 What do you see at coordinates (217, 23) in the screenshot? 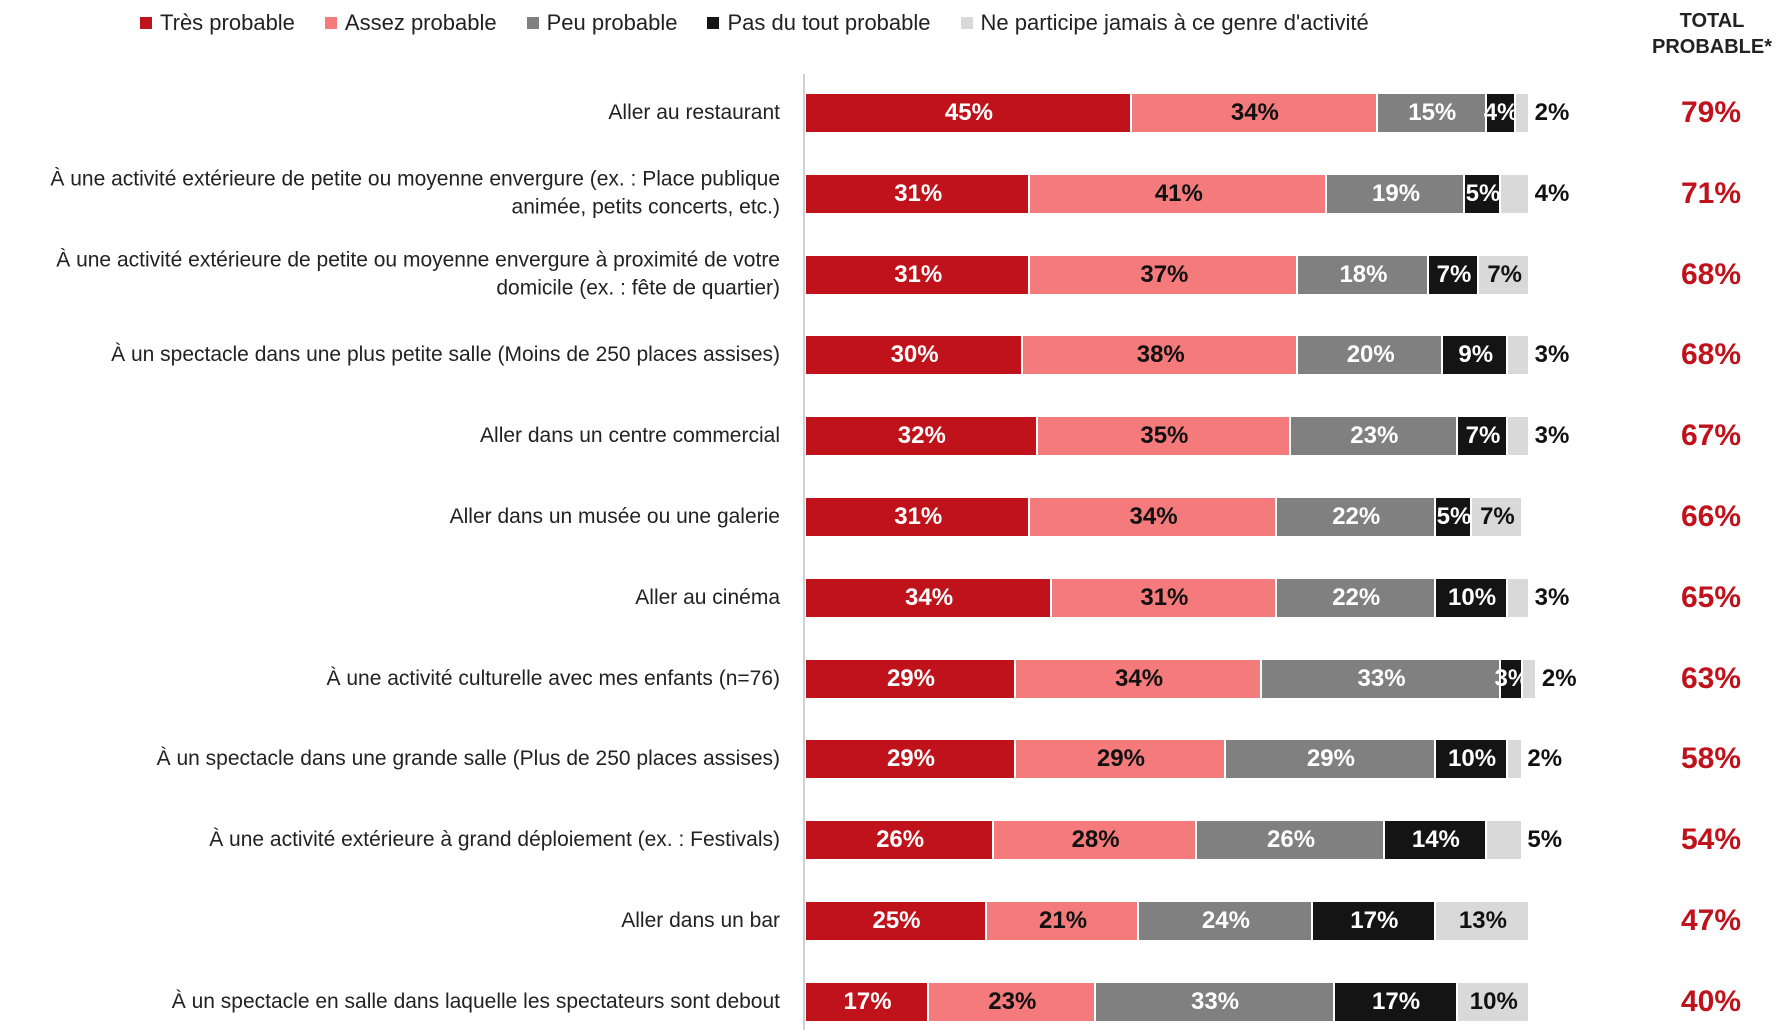
I see `legend-item: Très probable` at bounding box center [217, 23].